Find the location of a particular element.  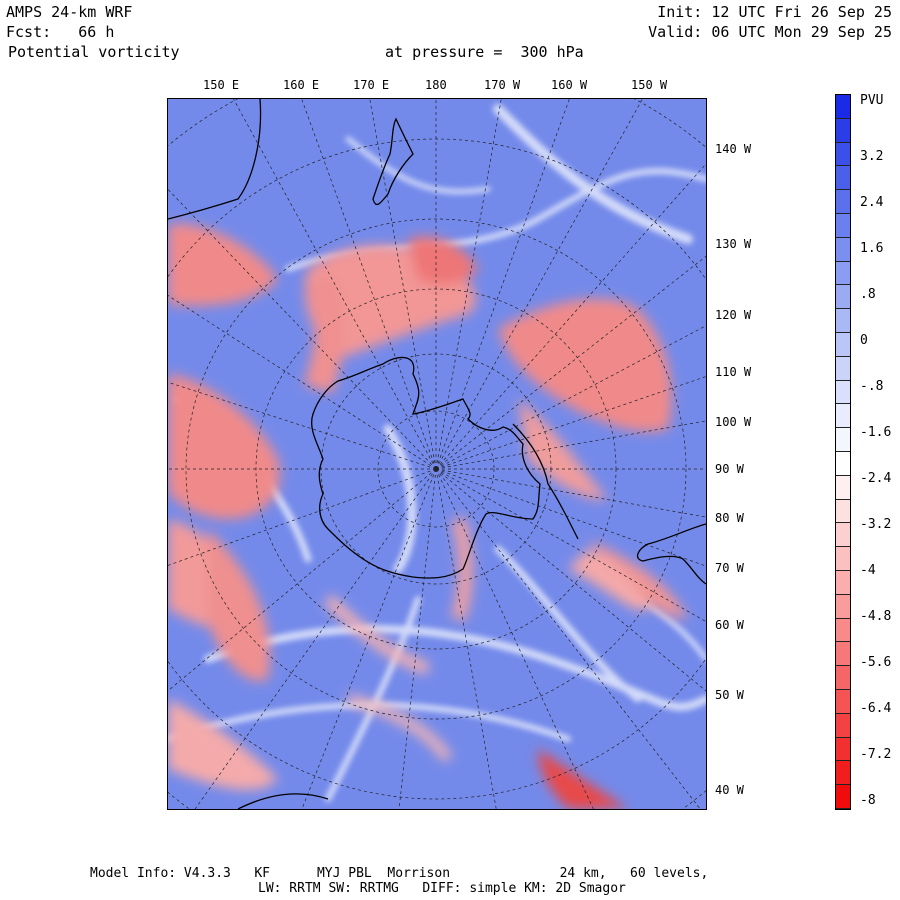

lon-label-top: 150 W is located at coordinates (649, 85).